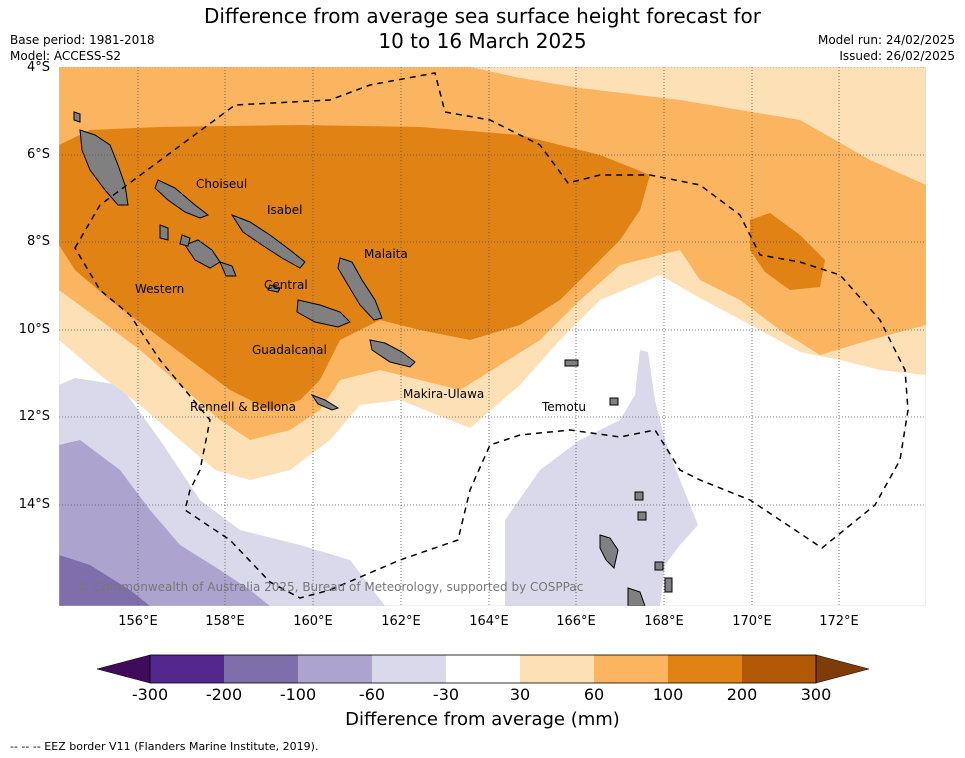 This screenshot has width=965, height=758. I want to click on lat-label: 6°S, so click(38, 154).